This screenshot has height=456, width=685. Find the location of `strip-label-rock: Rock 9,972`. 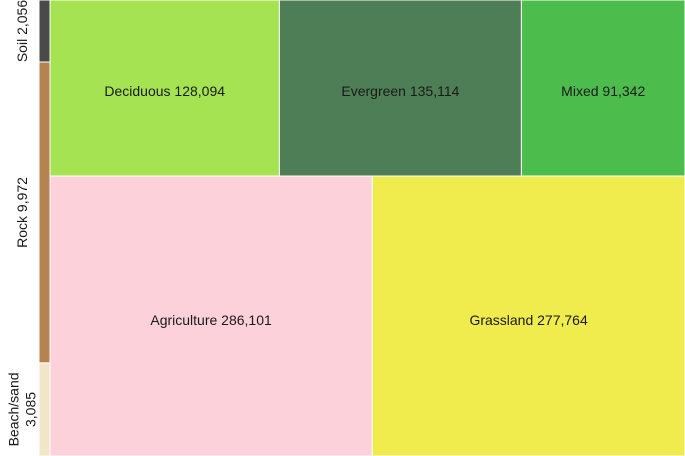

strip-label-rock: Rock 9,972 is located at coordinates (22, 212).